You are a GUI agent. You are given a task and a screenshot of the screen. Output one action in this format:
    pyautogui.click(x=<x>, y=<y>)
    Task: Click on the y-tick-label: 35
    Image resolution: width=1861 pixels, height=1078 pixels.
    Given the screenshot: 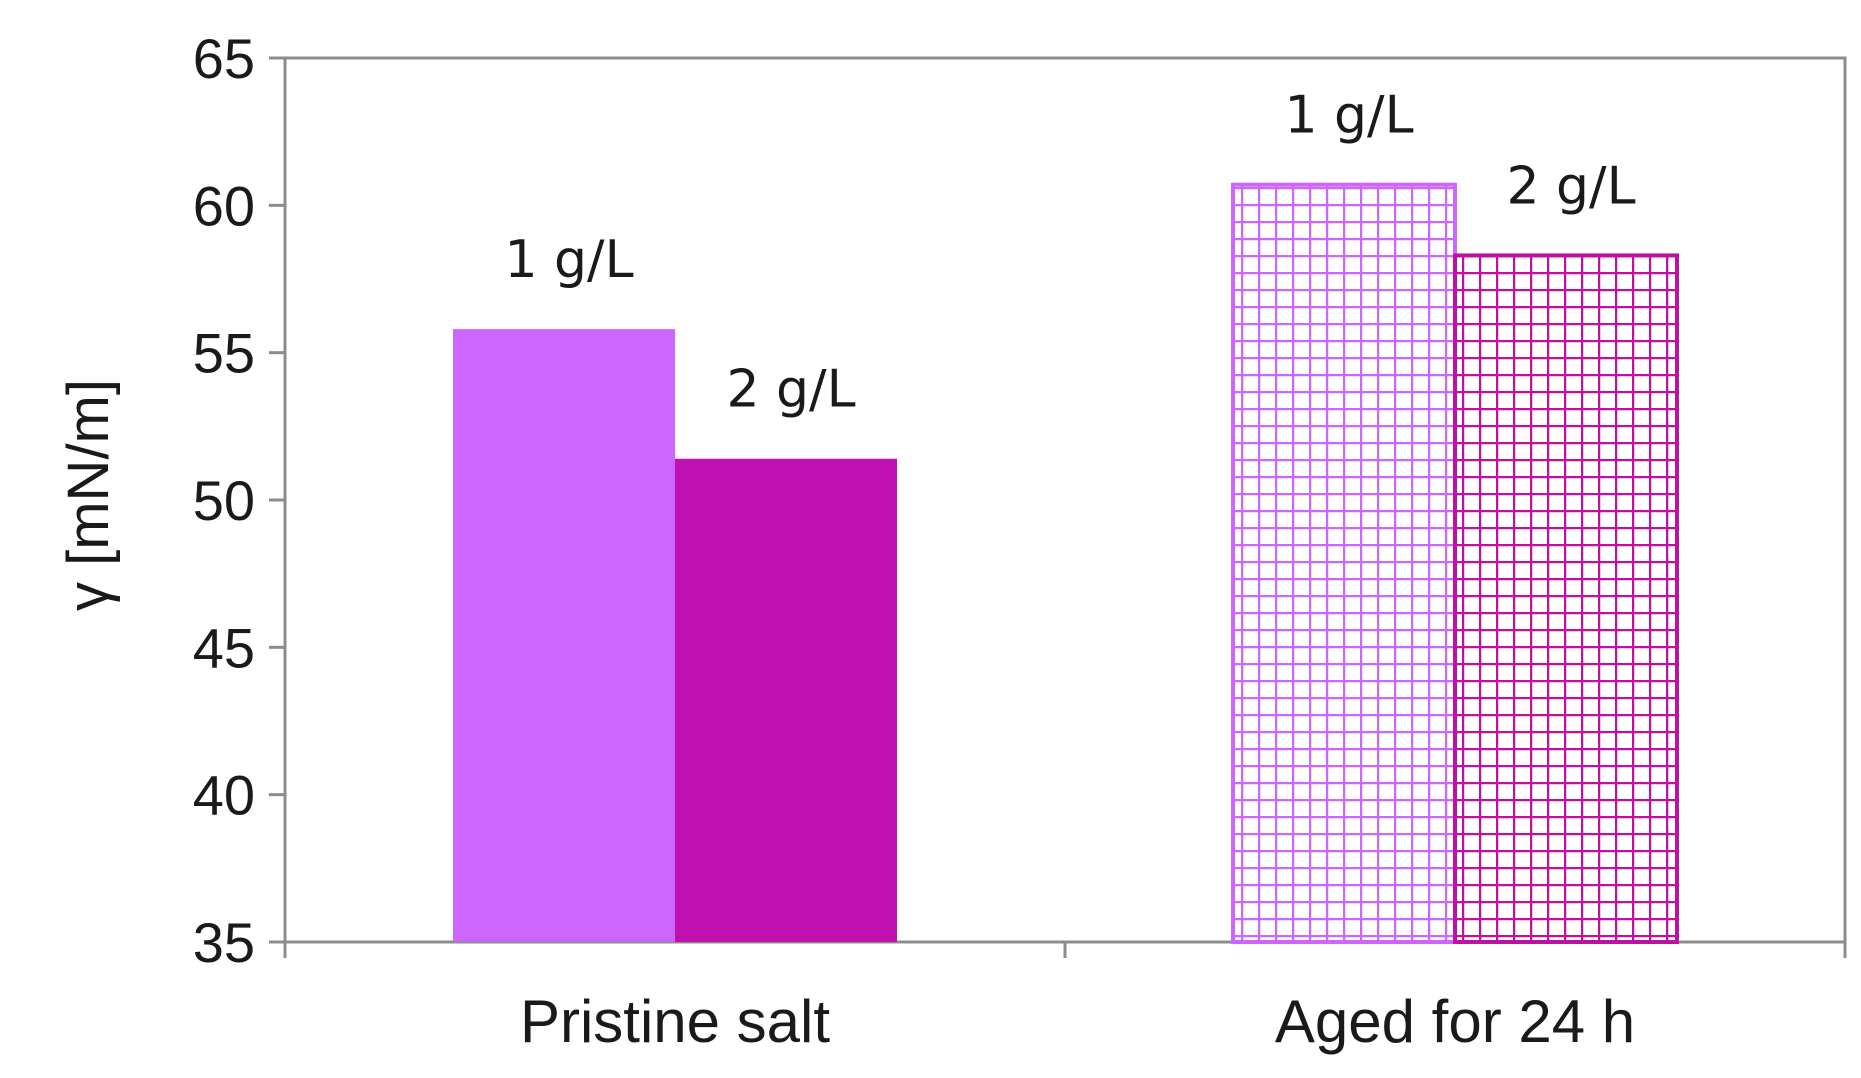 What is the action you would take?
    pyautogui.click(x=224, y=942)
    